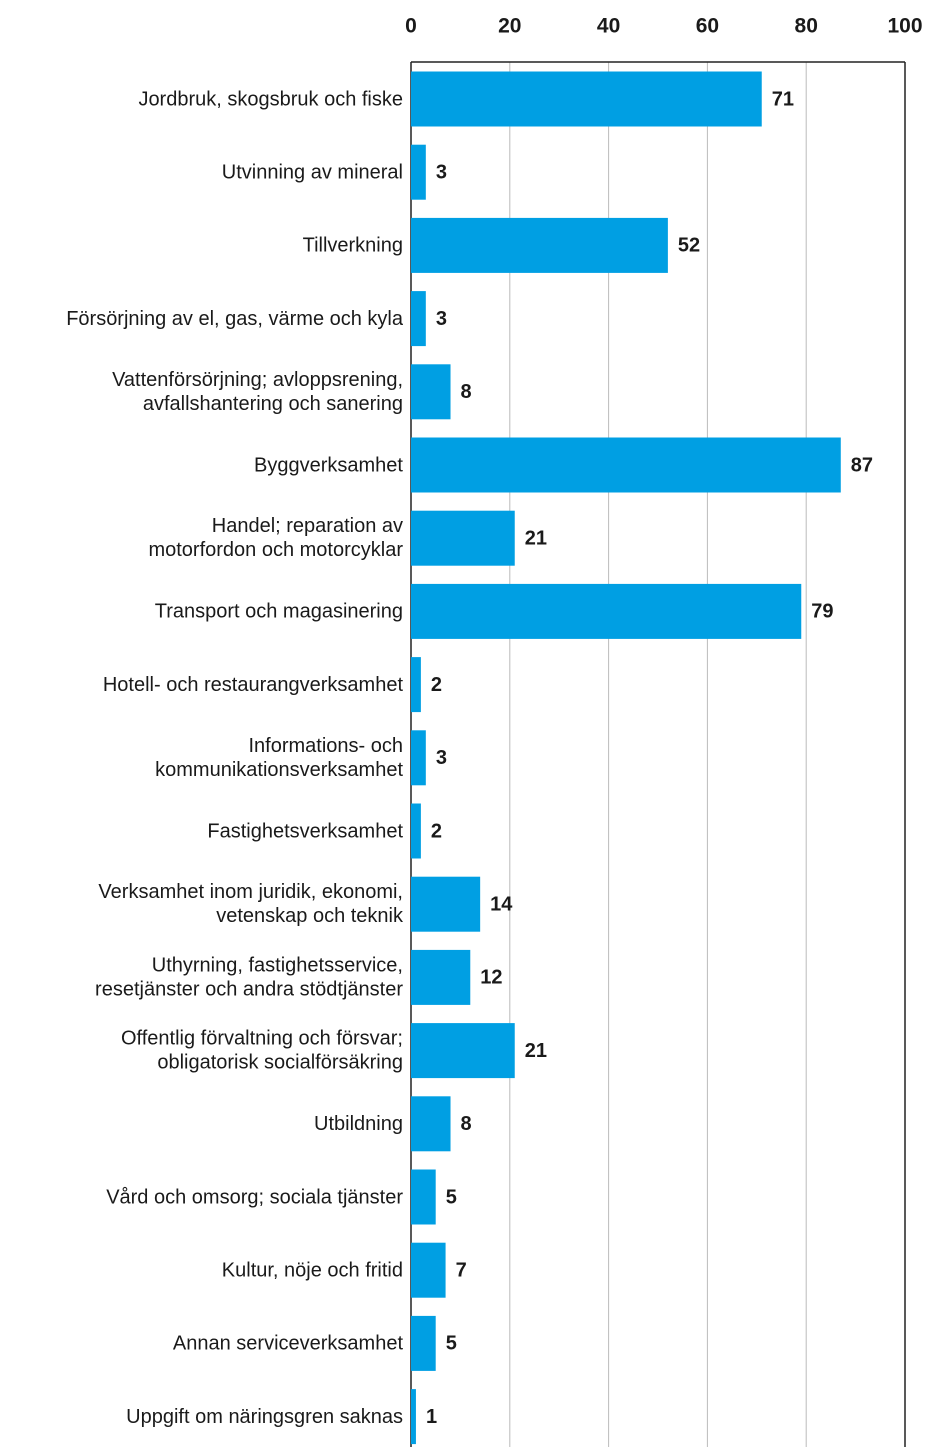 The width and height of the screenshot is (929, 1447). Describe the element at coordinates (608, 26) in the screenshot. I see `x-tick-label: 40` at that location.